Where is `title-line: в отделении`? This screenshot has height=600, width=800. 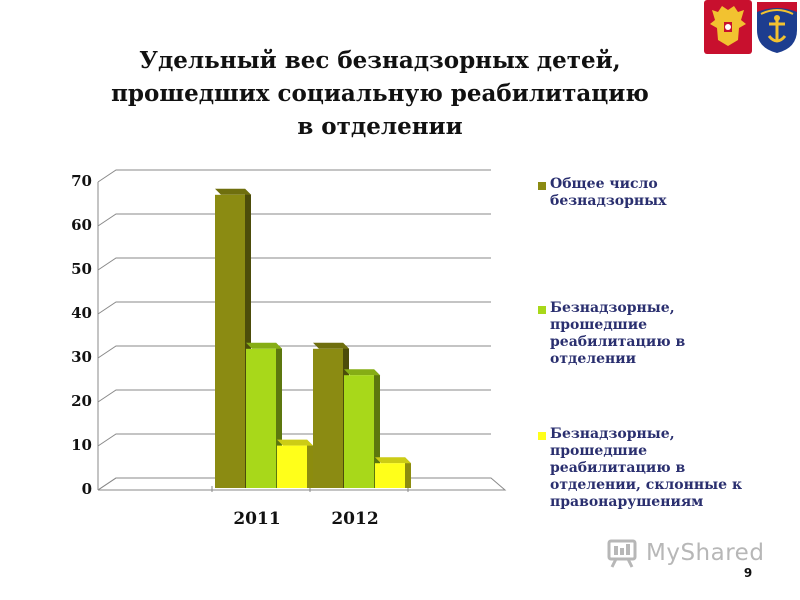
title-line: в отделении is located at coordinates (380, 126).